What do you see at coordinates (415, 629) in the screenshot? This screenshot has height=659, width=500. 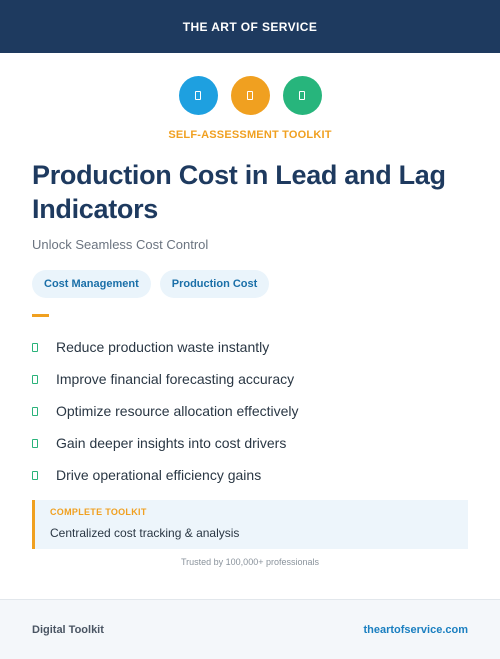 I see `website-link: theartofservice.com` at bounding box center [415, 629].